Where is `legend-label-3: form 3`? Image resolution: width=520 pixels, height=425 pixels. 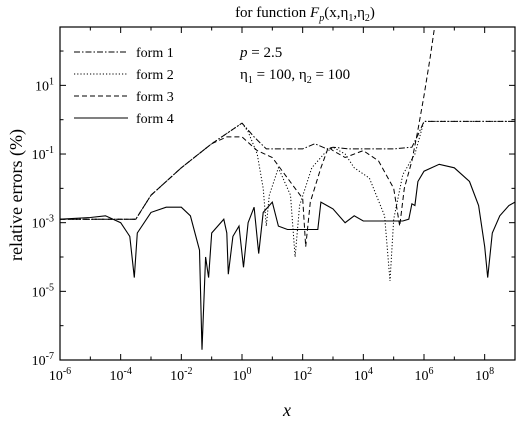
legend-label-3: form 3 is located at coordinates (155, 97).